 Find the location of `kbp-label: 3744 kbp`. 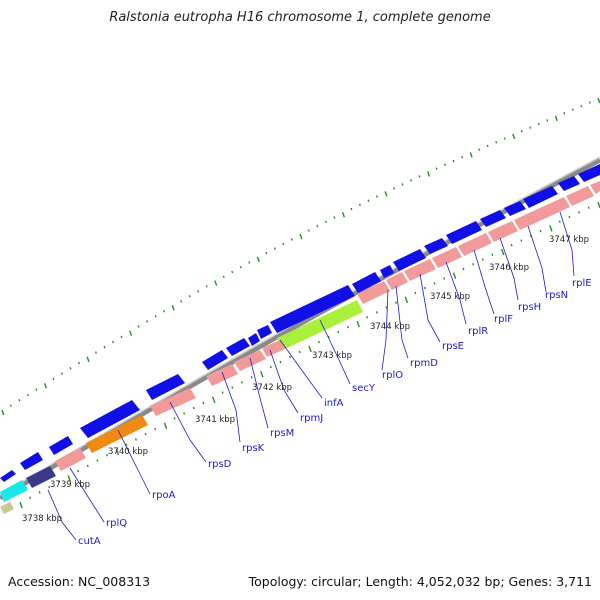

kbp-label: 3744 kbp is located at coordinates (390, 327).